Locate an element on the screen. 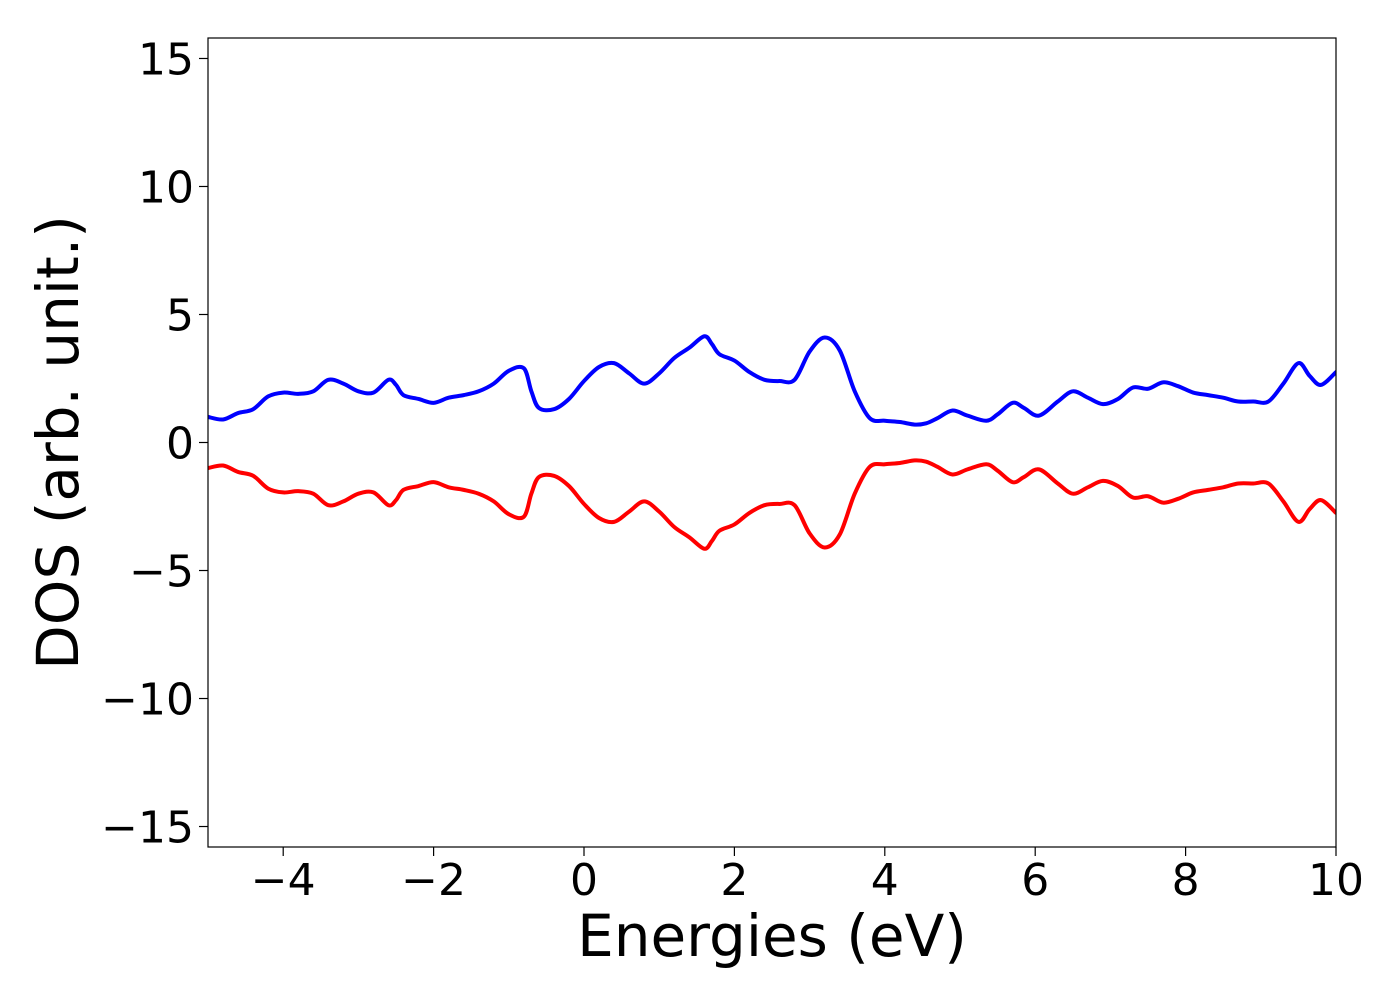 Image resolution: width=1400 pixels, height=1000 pixels. y-tick-label: 15 is located at coordinates (166, 59).